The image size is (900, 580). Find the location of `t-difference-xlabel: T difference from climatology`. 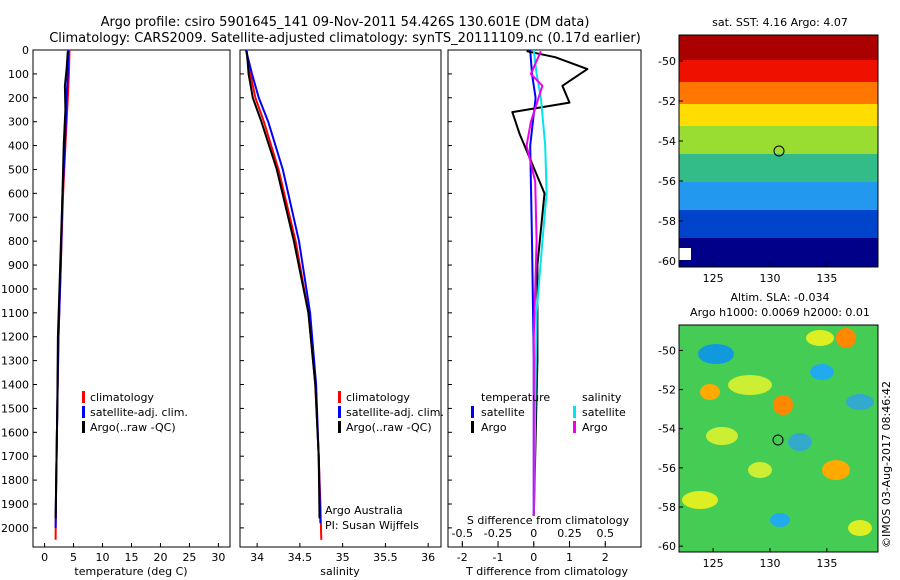

t-difference-xlabel: T difference from climatology is located at coordinates (546, 571).